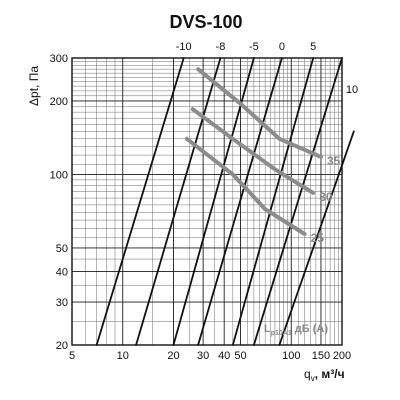 This screenshot has height=400, width=400. I want to click on y-tick-label: 300, so click(59, 59).